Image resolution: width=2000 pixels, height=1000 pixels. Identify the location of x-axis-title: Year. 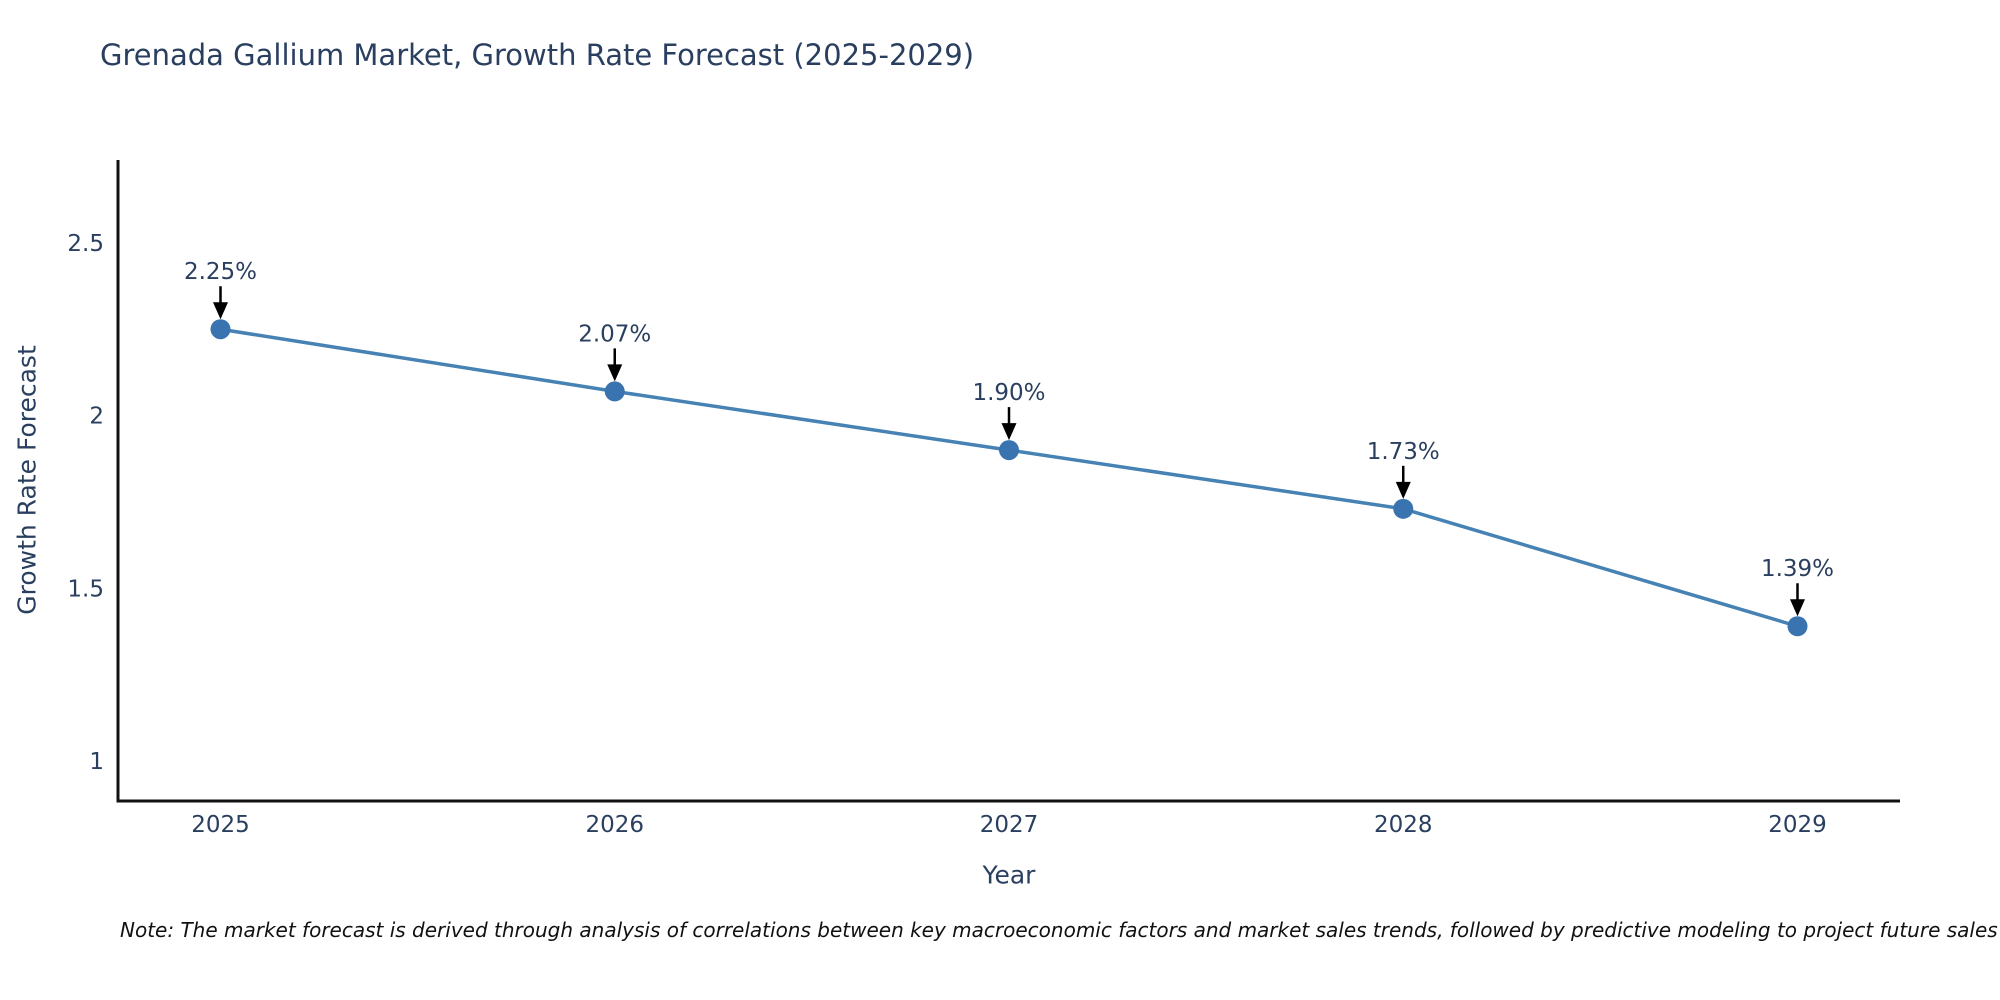
(1009, 875).